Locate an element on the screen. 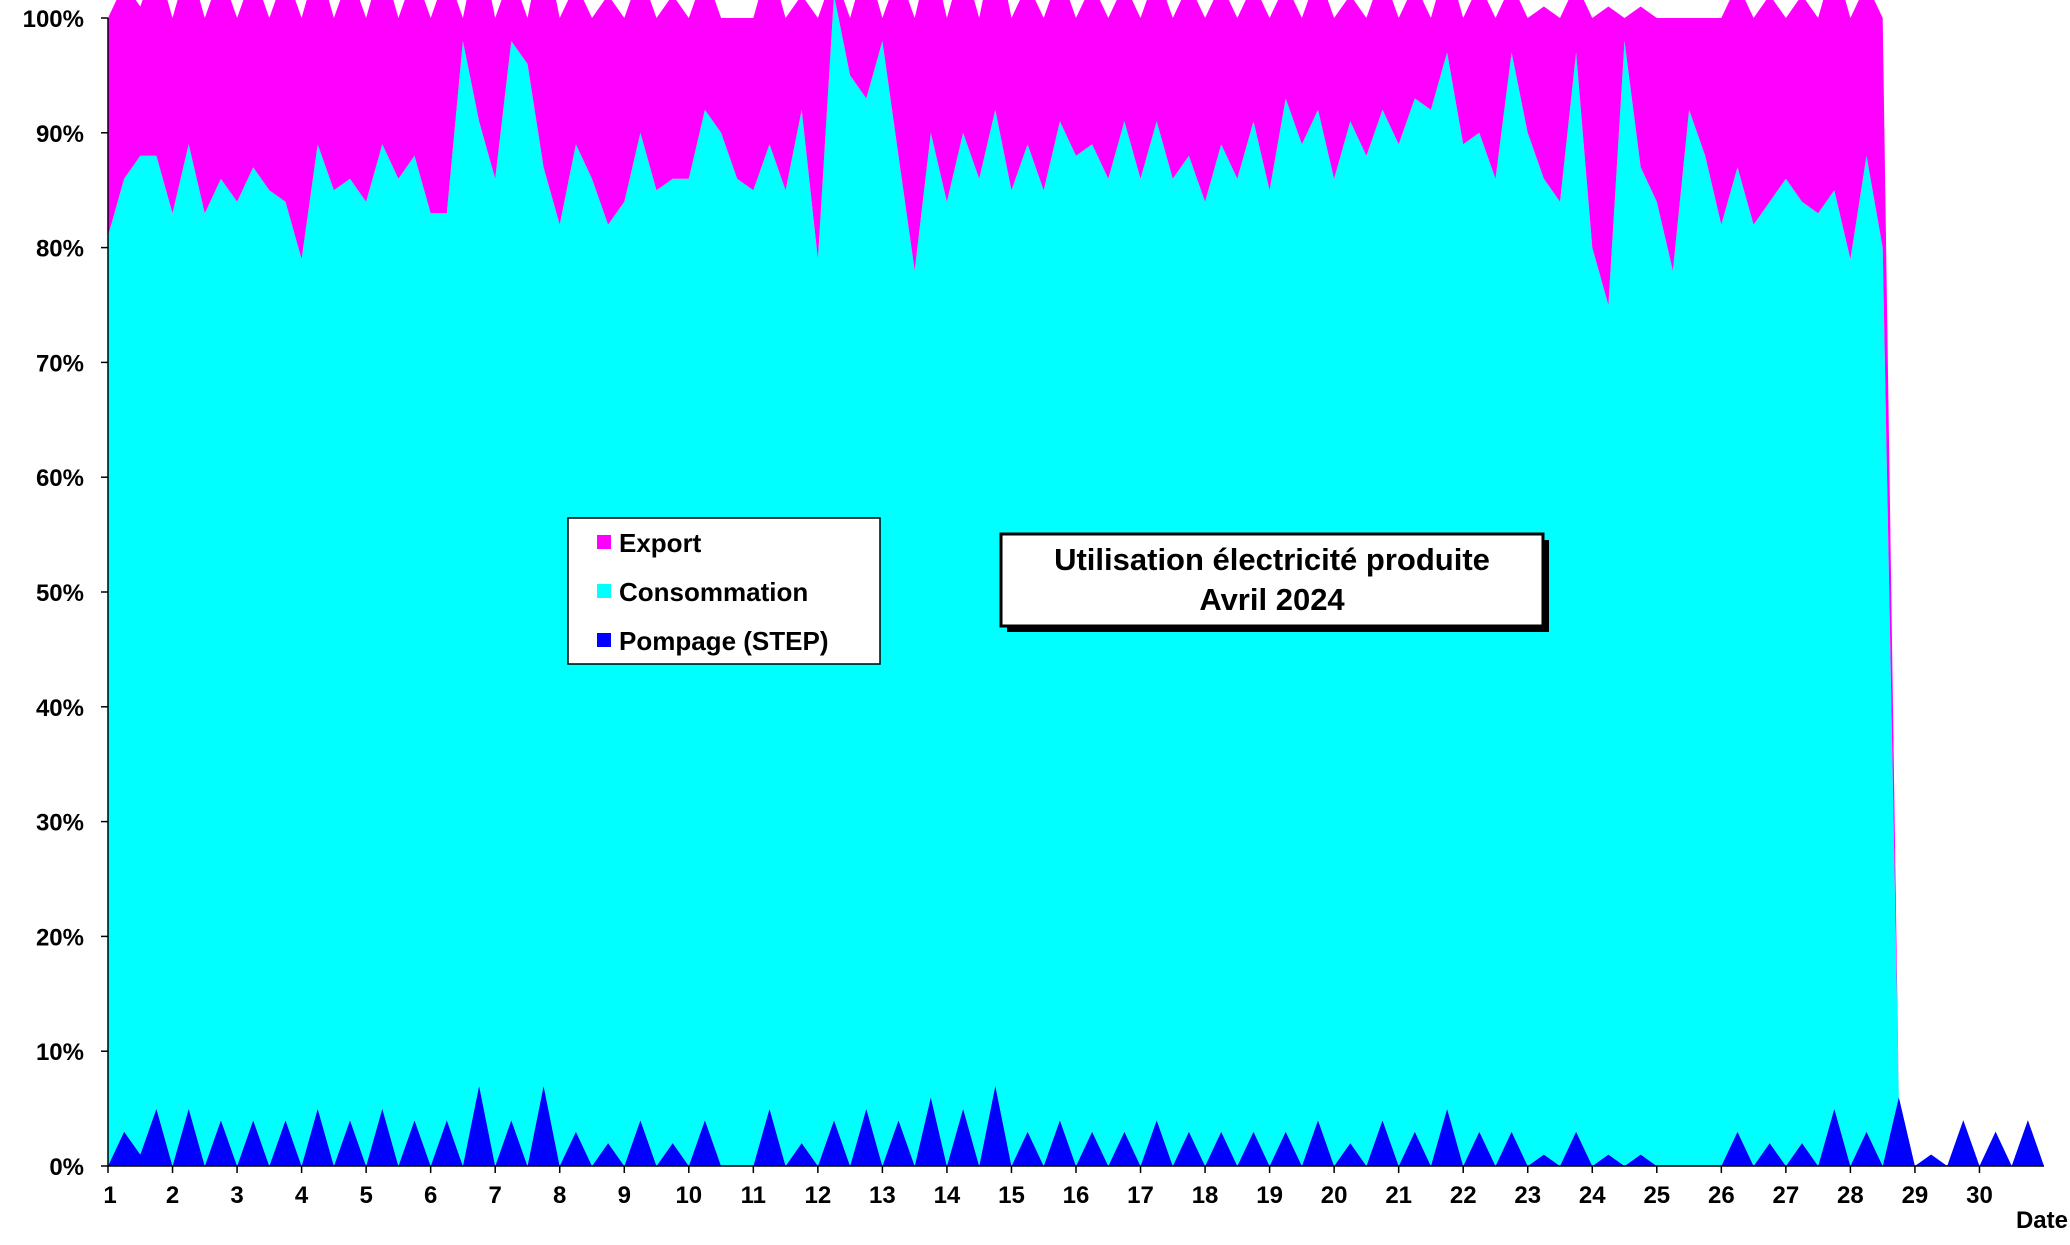  y-tick-label: 70% is located at coordinates (60, 363).